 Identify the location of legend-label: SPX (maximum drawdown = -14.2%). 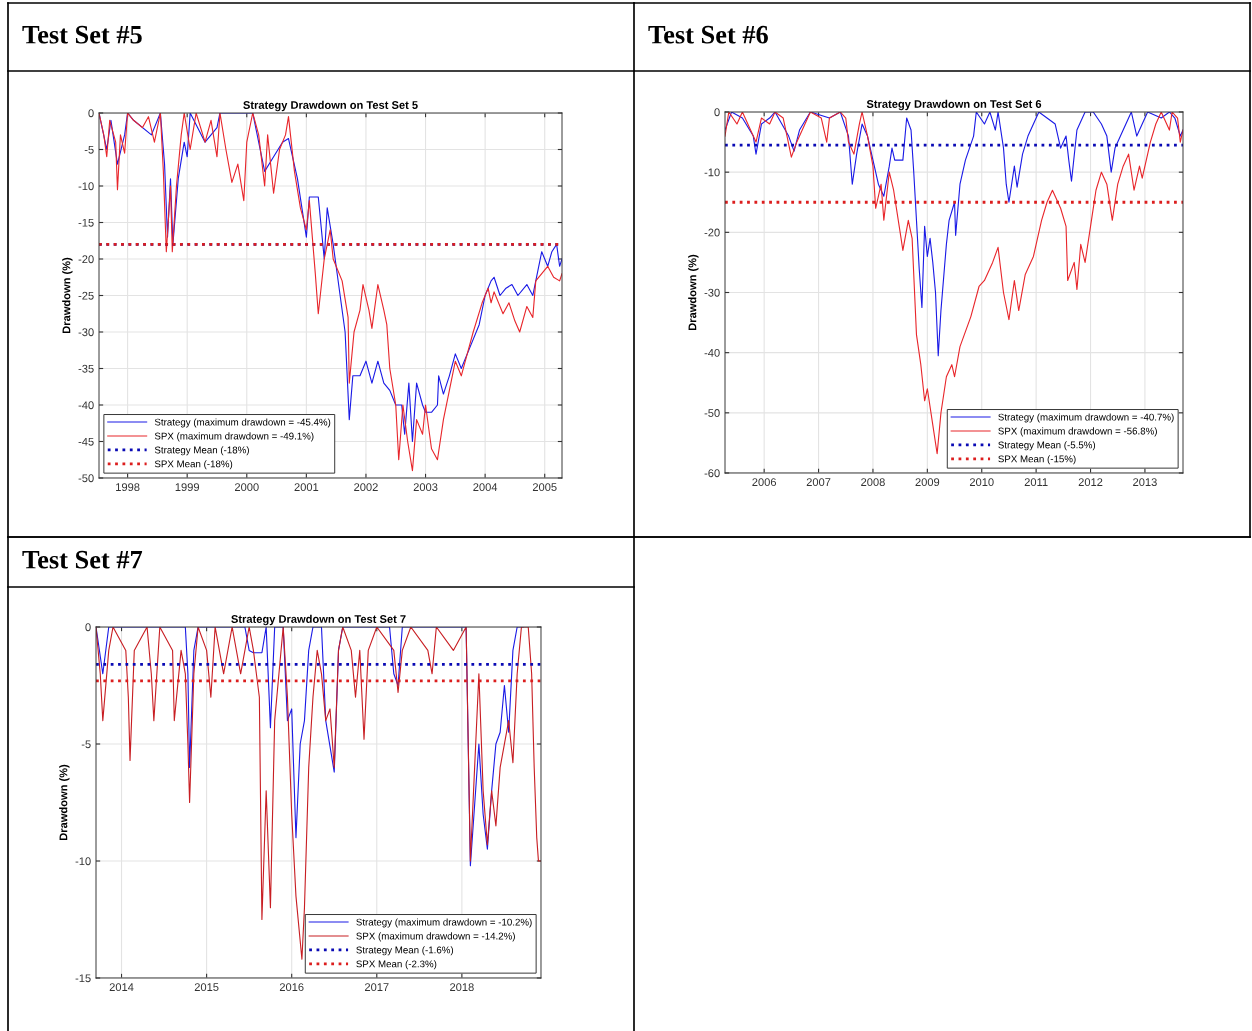
(435, 937).